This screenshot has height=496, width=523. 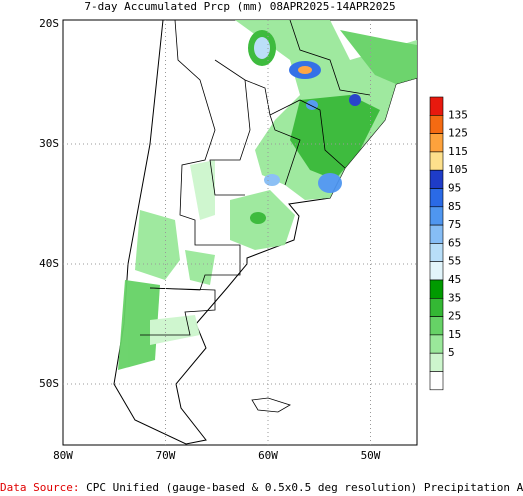 What do you see at coordinates (49, 263) in the screenshot?
I see `lat-label: 40S` at bounding box center [49, 263].